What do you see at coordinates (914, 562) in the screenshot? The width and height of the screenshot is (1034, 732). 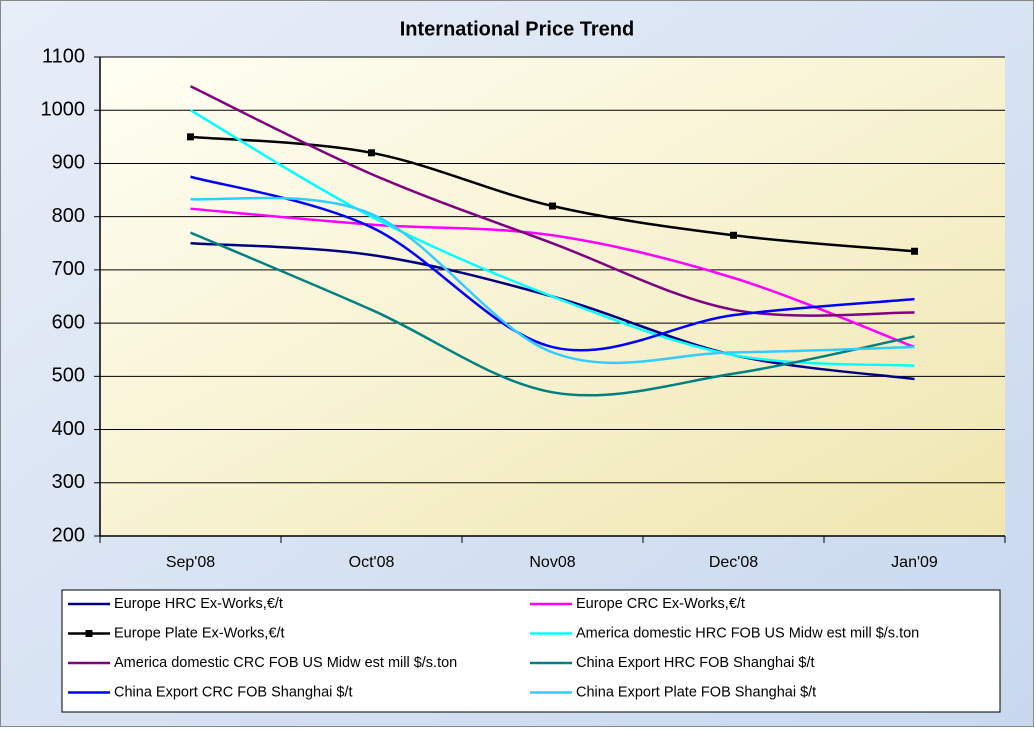 I see `x-tick-label: Jan'09` at bounding box center [914, 562].